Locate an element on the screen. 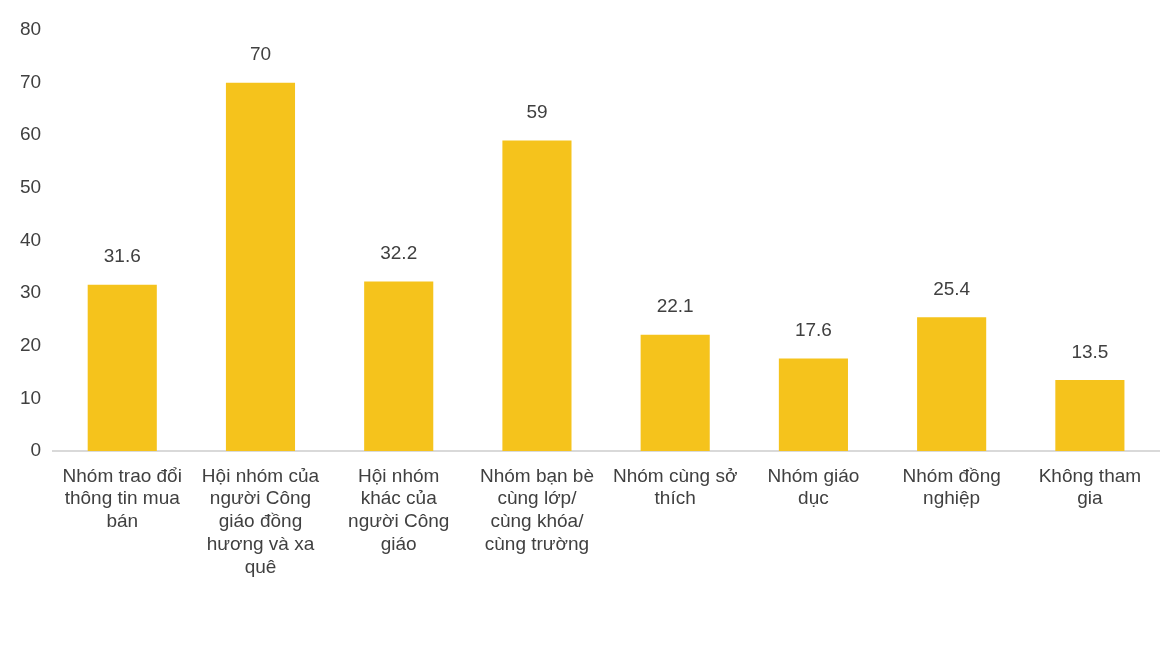  y-tick-label: 30 is located at coordinates (30, 292).